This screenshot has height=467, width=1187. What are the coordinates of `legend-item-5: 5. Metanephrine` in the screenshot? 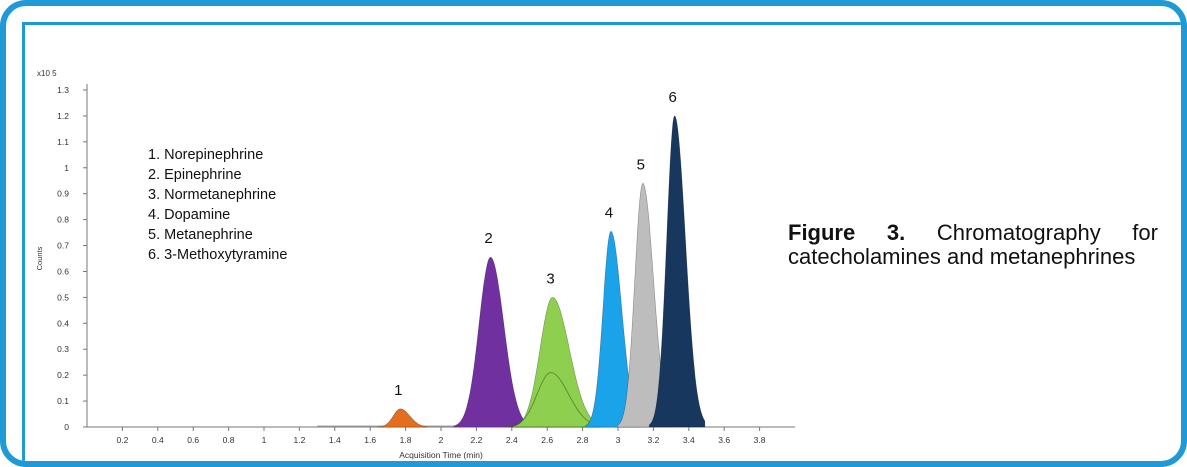 It's located at (200, 235).